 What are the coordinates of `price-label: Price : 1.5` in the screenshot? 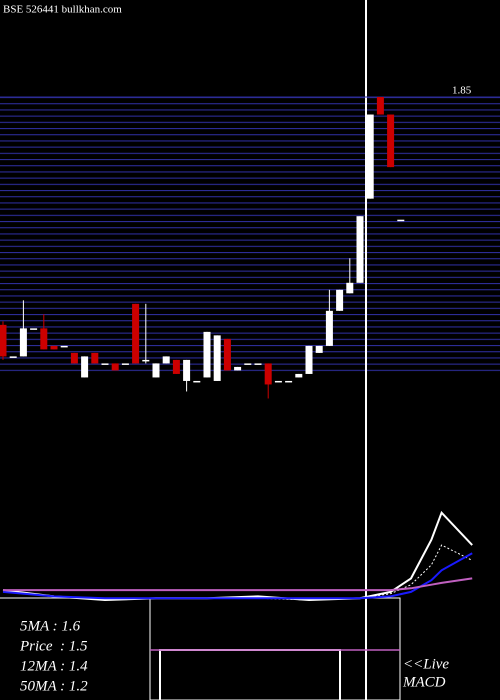 It's located at (53, 646).